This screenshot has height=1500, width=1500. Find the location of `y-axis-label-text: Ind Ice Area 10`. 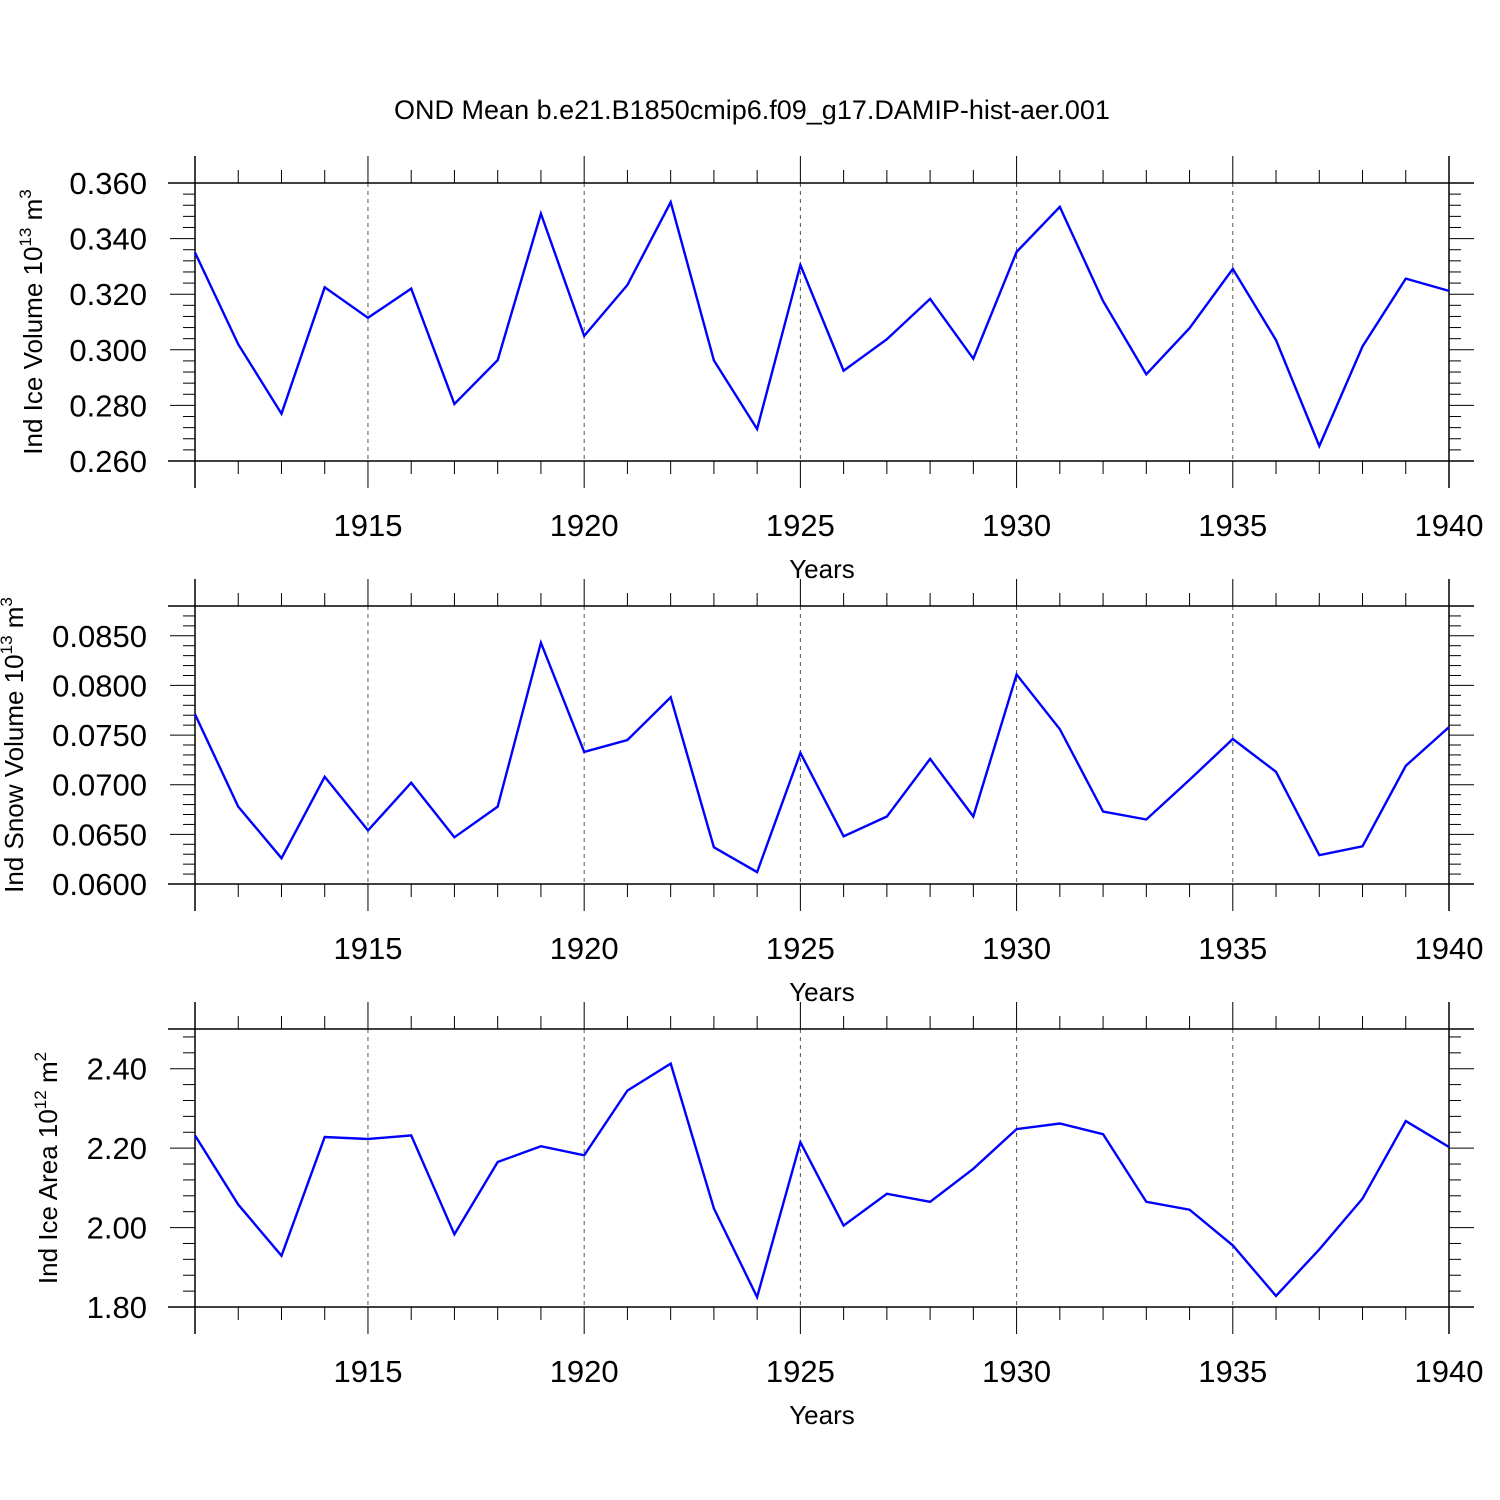

y-axis-label-text: Ind Ice Area 10 is located at coordinates (48, 1196).